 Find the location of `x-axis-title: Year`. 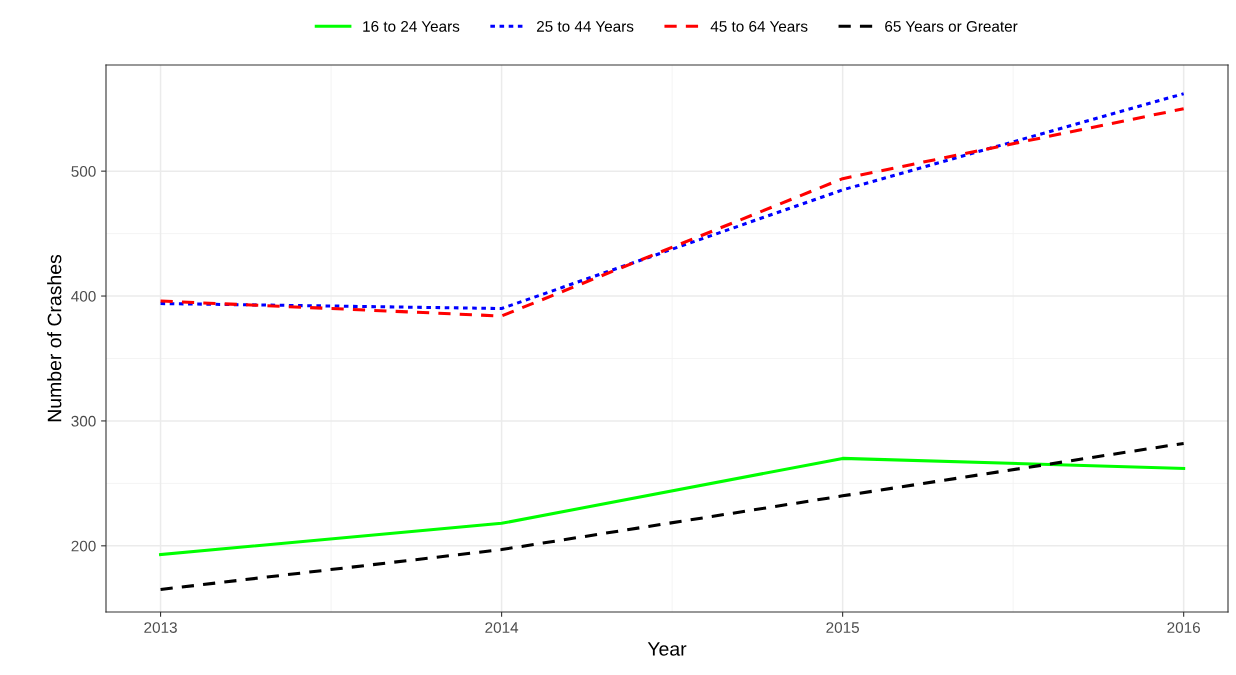

x-axis-title: Year is located at coordinates (667, 649).